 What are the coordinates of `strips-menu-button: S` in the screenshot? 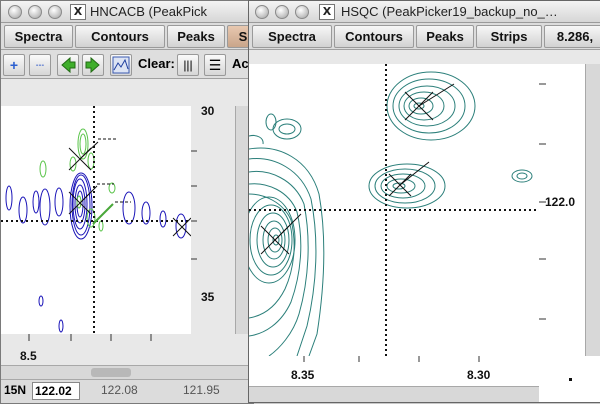 It's located at (240, 36).